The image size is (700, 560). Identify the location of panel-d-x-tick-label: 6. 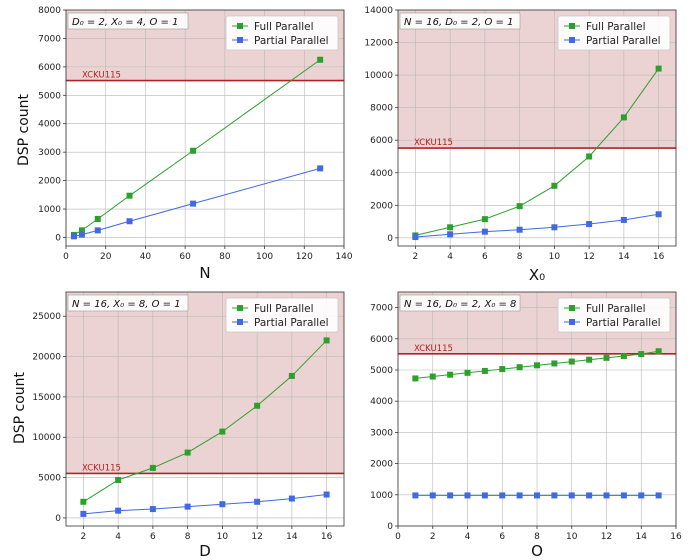
(502, 537).